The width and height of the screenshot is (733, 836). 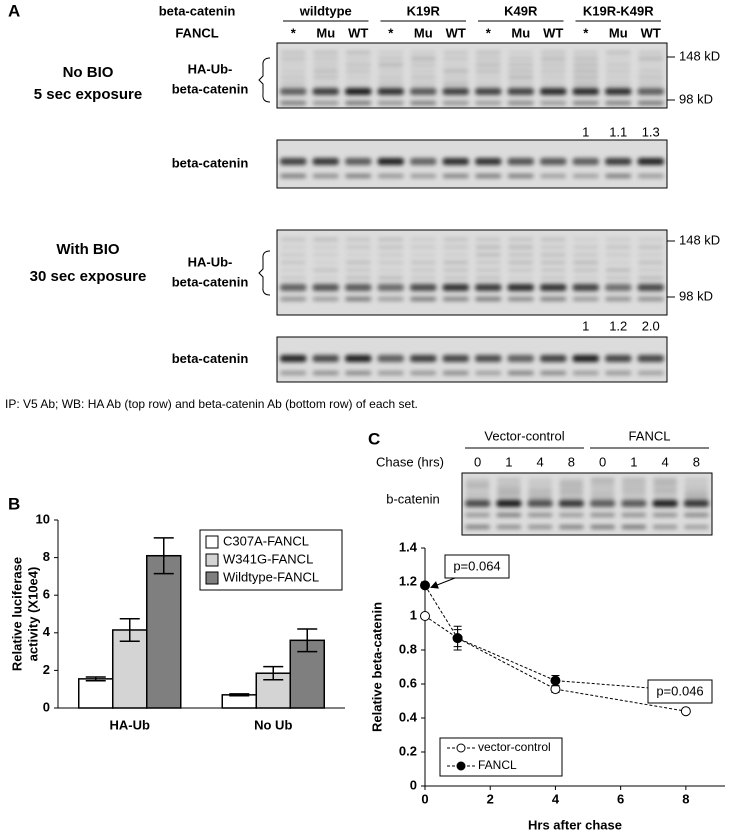 I want to click on y-tick-label: 1.4, so click(x=408, y=546).